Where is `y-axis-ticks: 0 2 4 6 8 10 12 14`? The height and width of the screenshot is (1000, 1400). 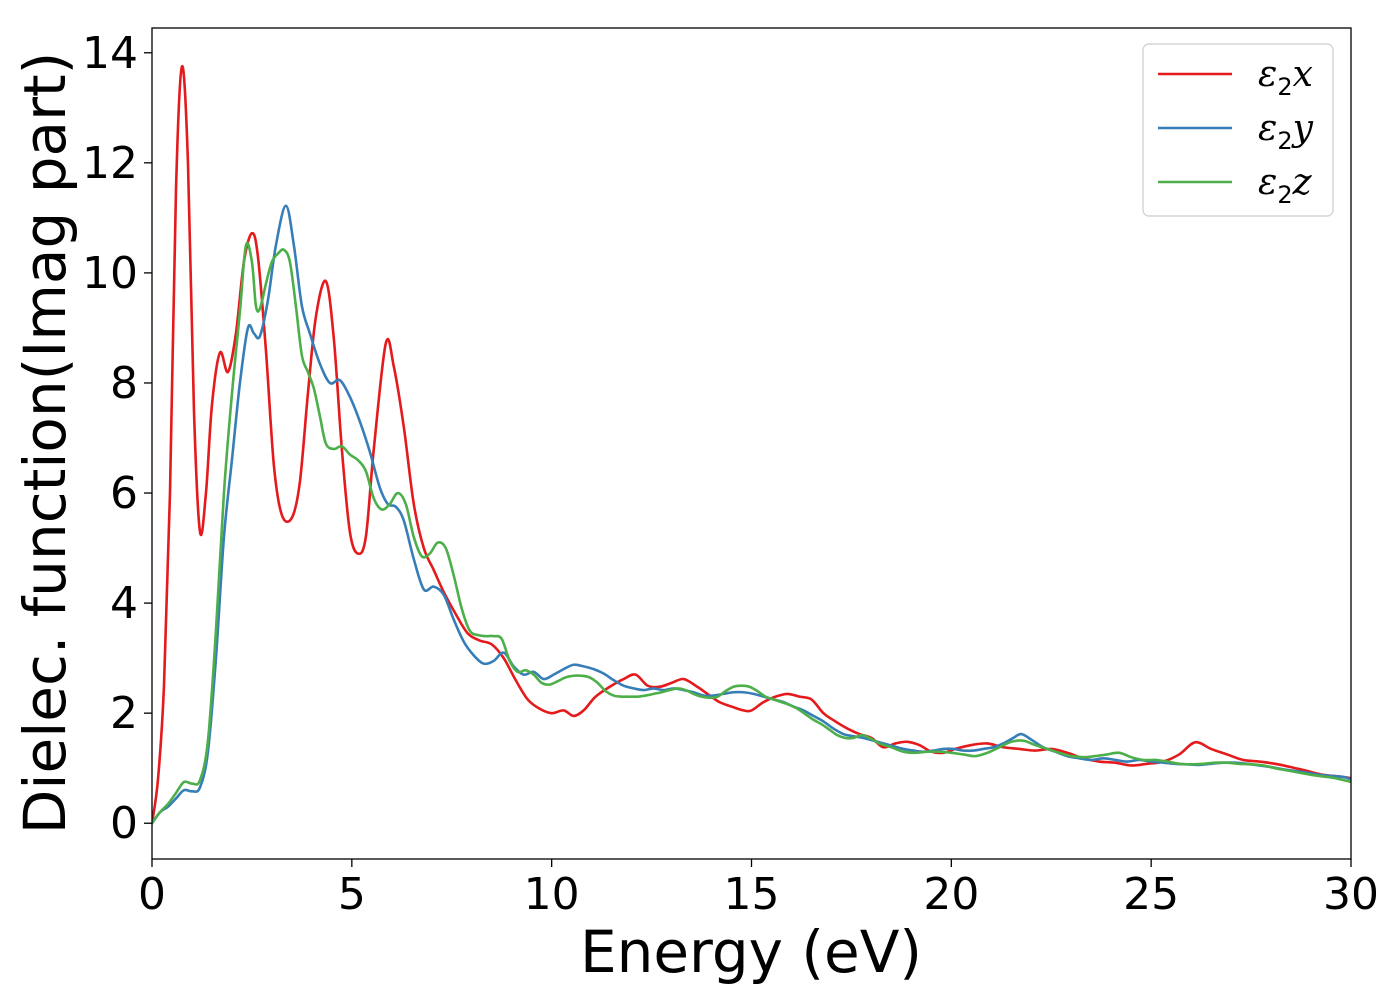
y-axis-ticks: 0 2 4 6 8 10 12 14 is located at coordinates (117, 438).